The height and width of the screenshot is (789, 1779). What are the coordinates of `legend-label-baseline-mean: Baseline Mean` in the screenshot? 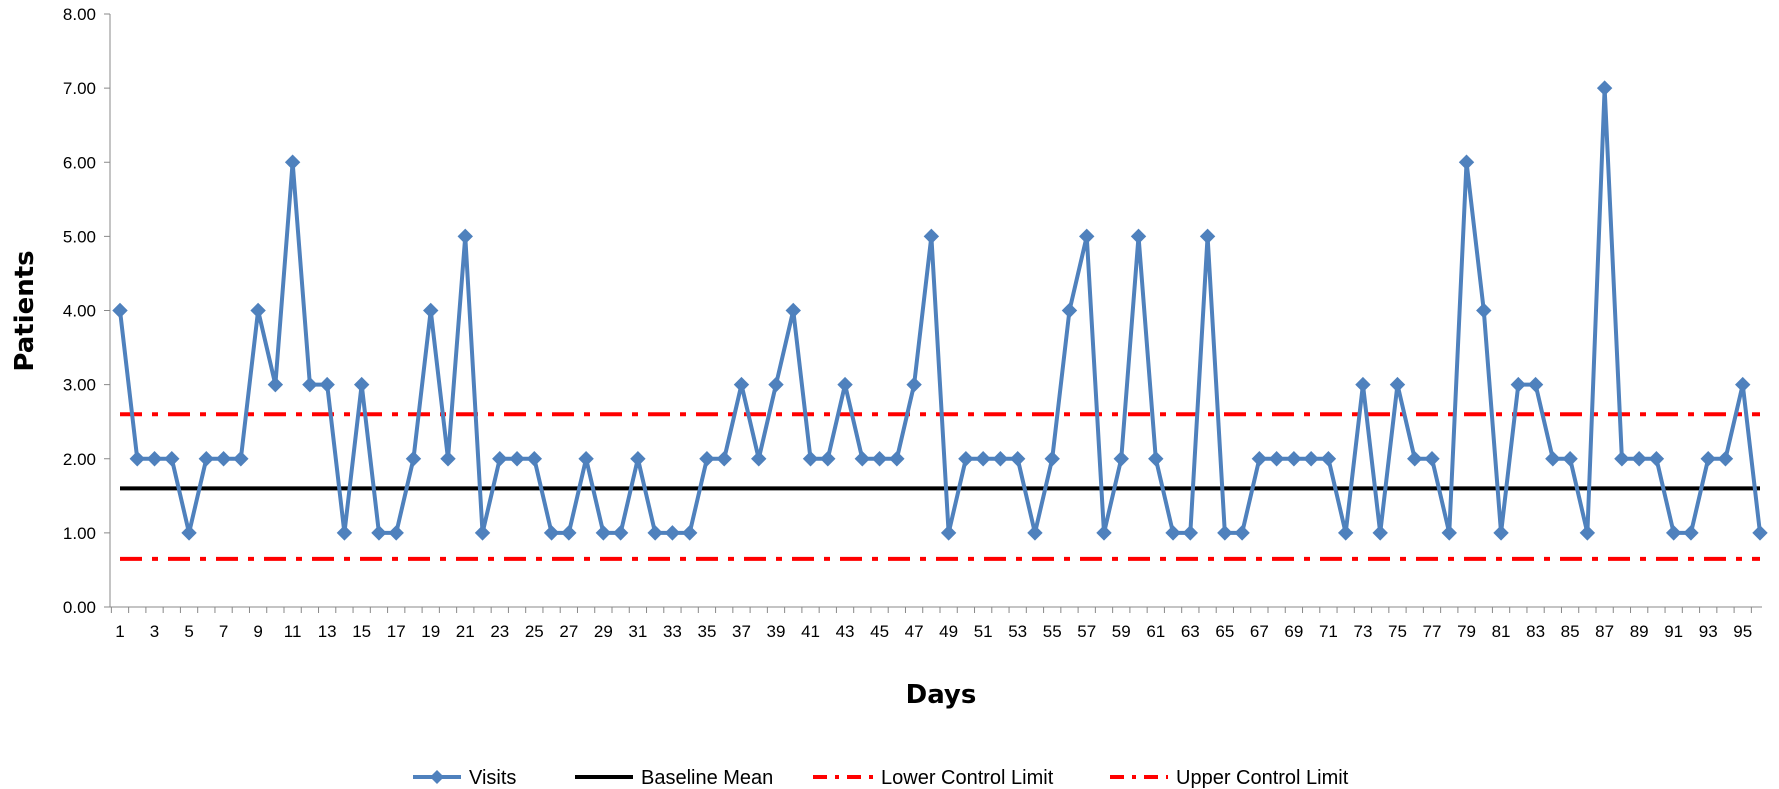 It's located at (707, 778).